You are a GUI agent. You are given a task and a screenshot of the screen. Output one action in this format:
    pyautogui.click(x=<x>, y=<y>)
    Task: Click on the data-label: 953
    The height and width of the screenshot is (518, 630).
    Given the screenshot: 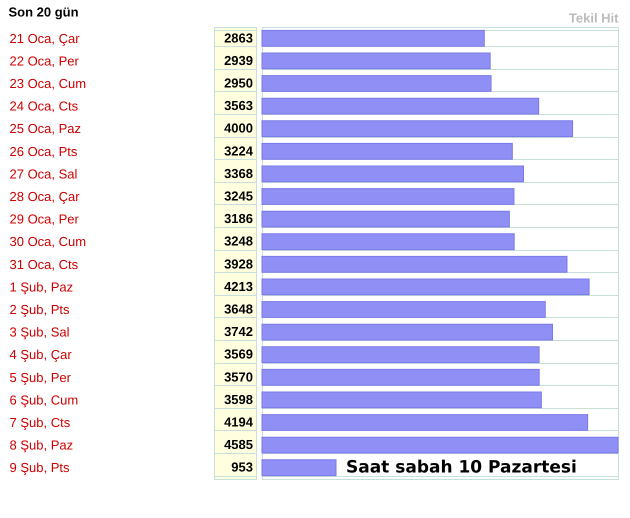 What is the action you would take?
    pyautogui.click(x=242, y=467)
    